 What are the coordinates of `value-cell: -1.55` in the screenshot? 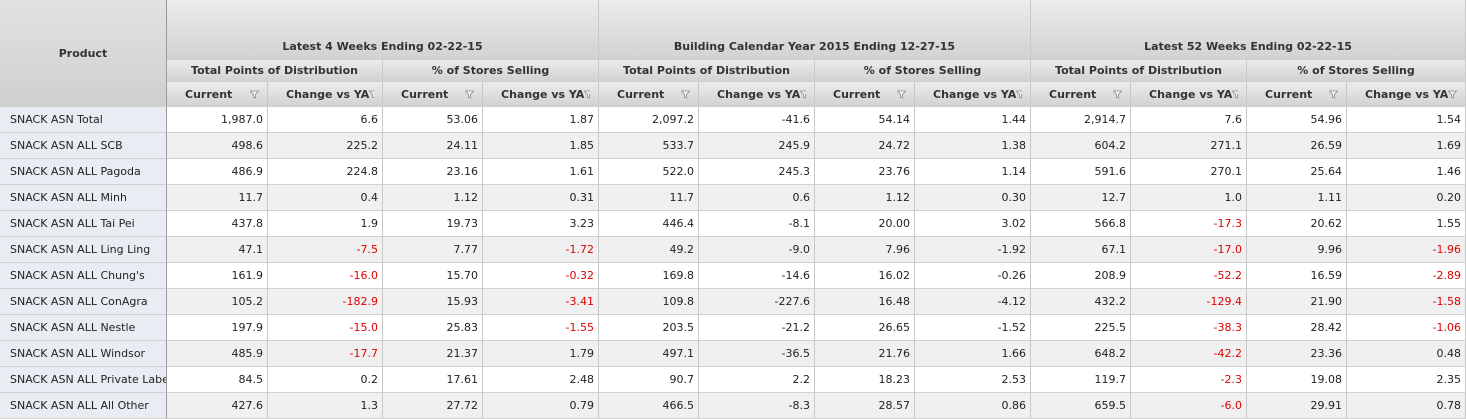 It's located at (541, 328).